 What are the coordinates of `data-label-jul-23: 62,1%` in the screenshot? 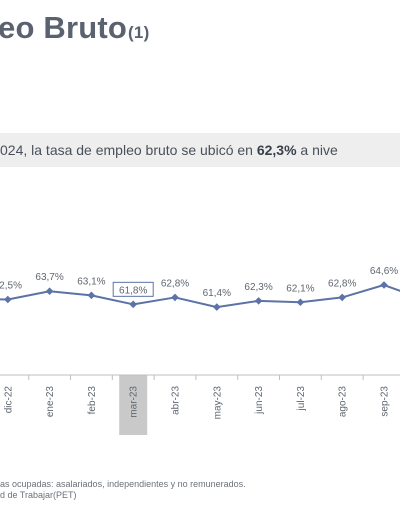 It's located at (300, 288).